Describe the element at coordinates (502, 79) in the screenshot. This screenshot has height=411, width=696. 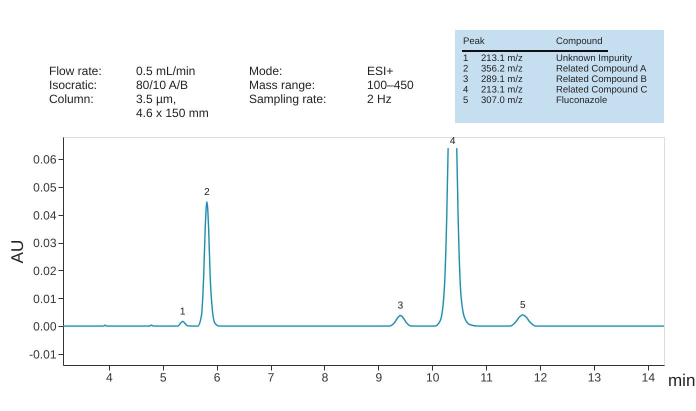
I see `text: 289.1 m/z` at that location.